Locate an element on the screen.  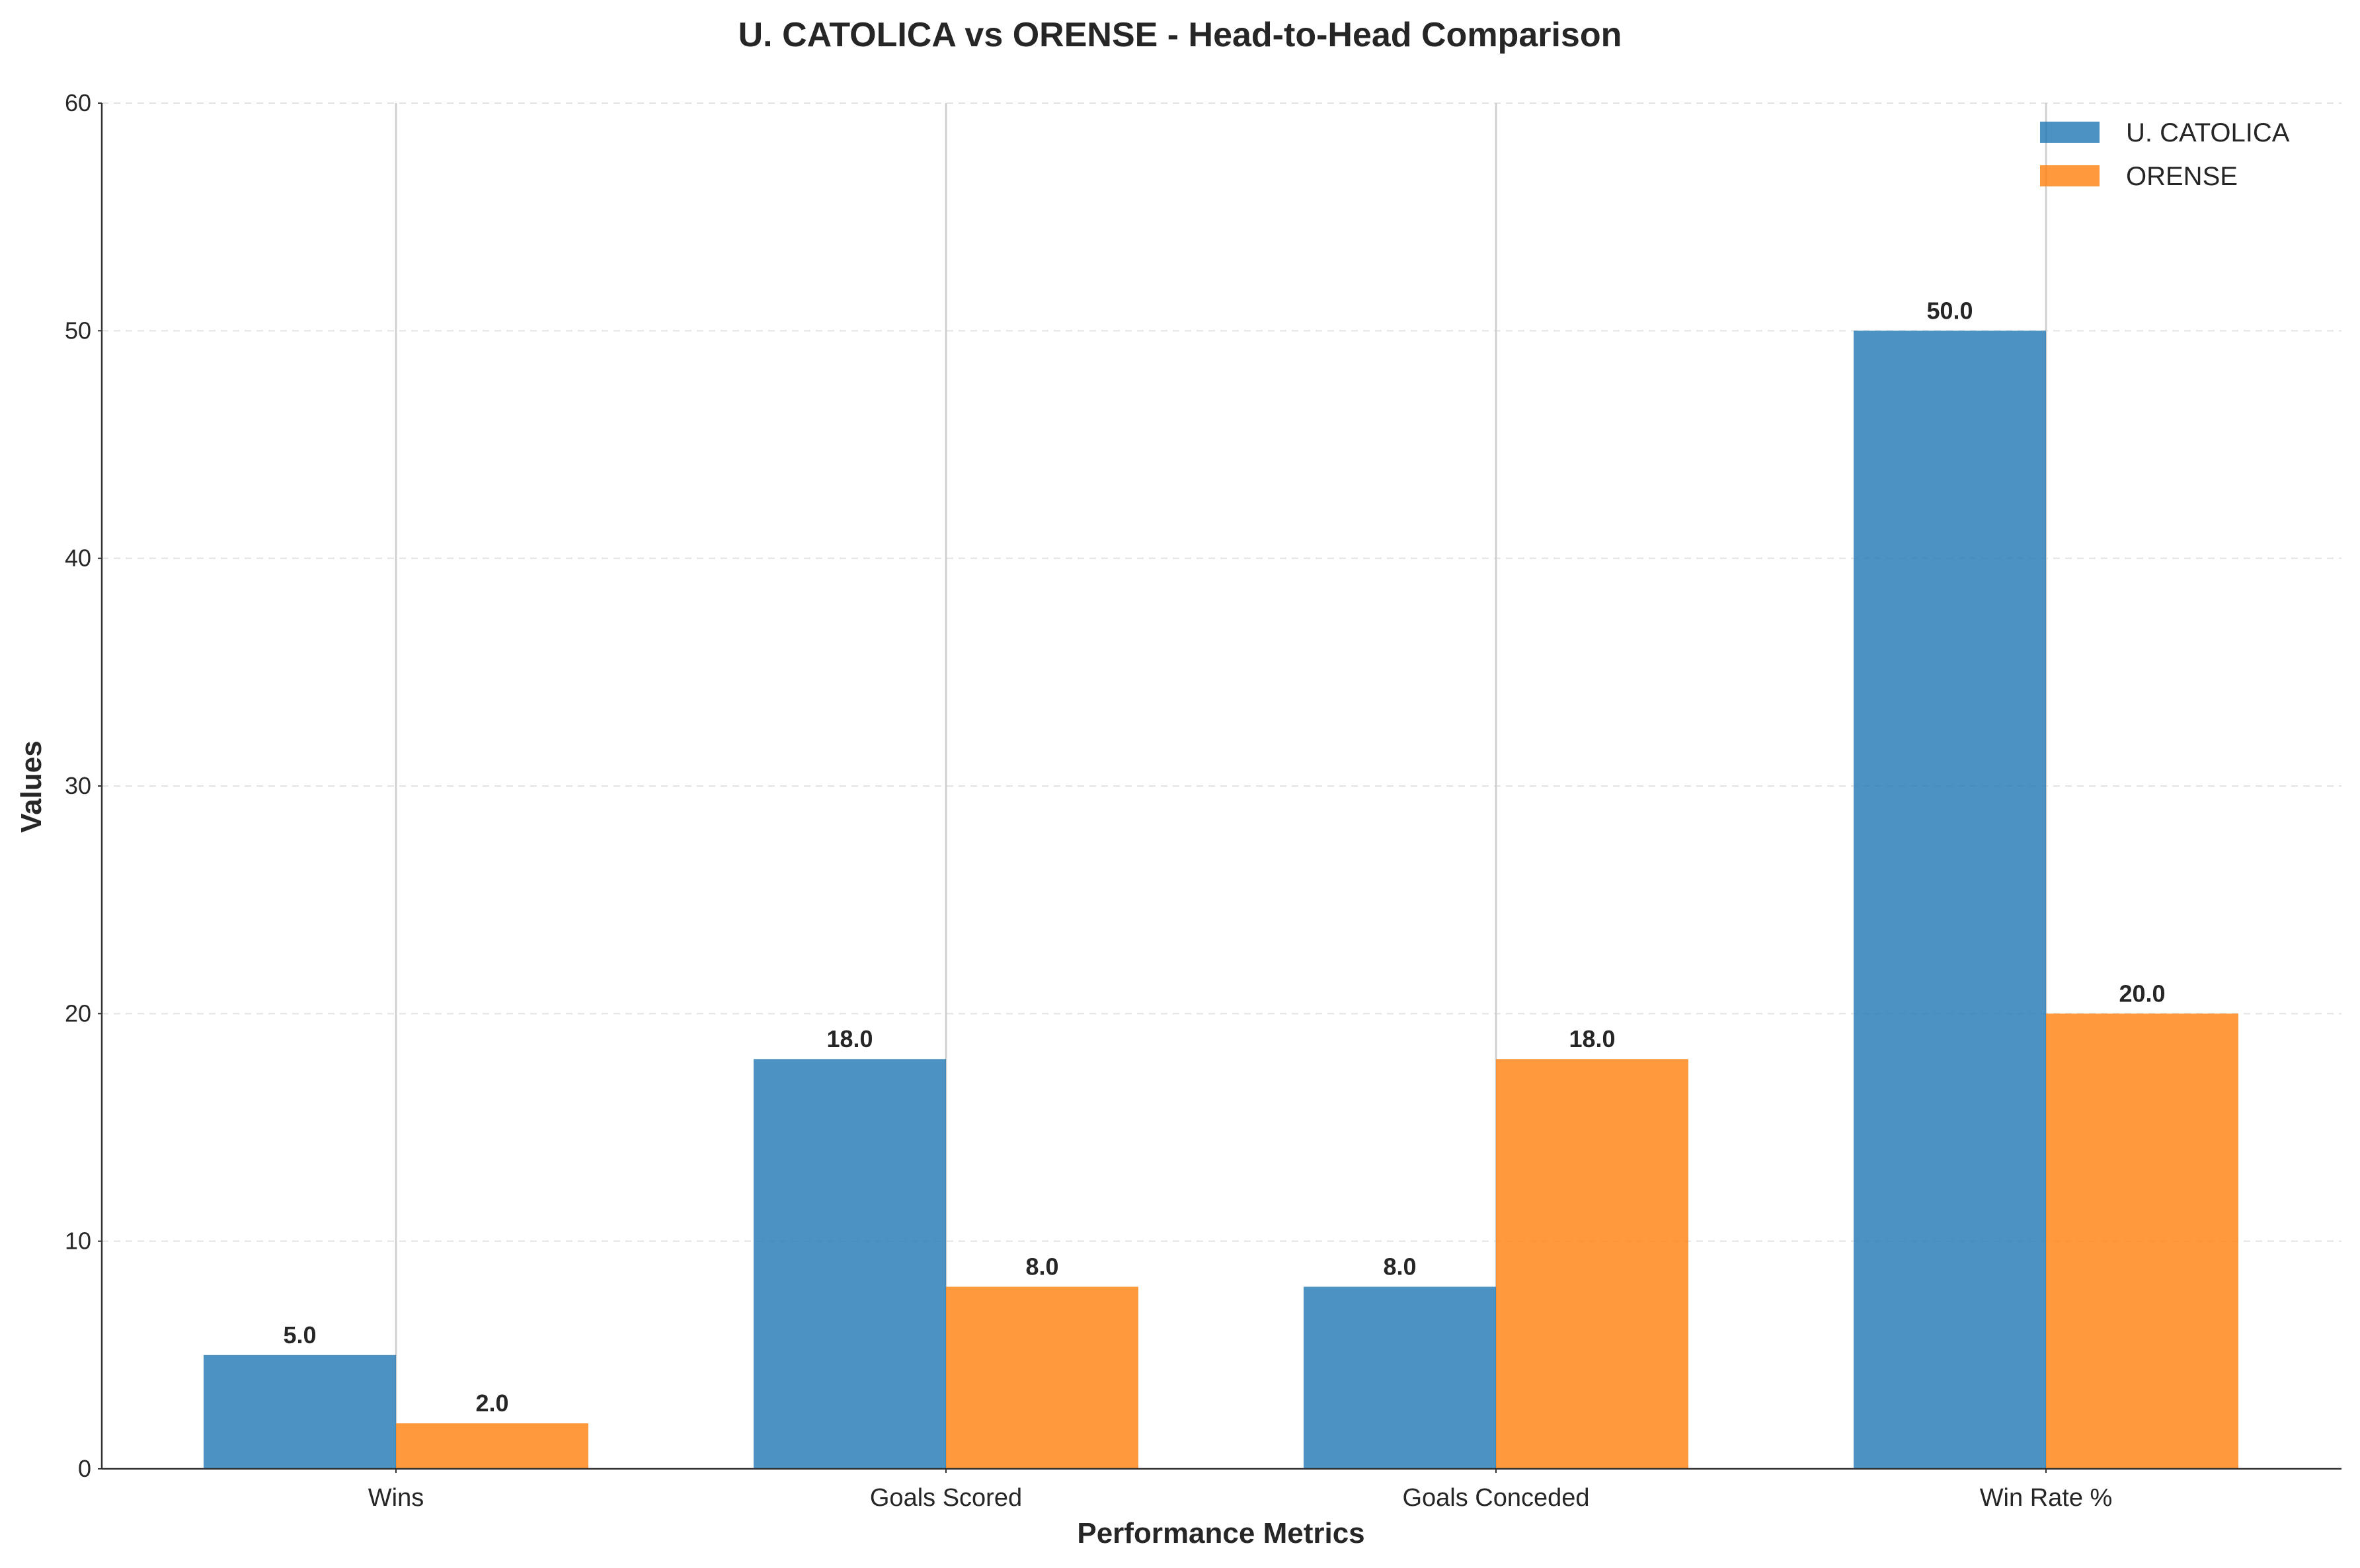
x-tick-label: Wins is located at coordinates (396, 1498).